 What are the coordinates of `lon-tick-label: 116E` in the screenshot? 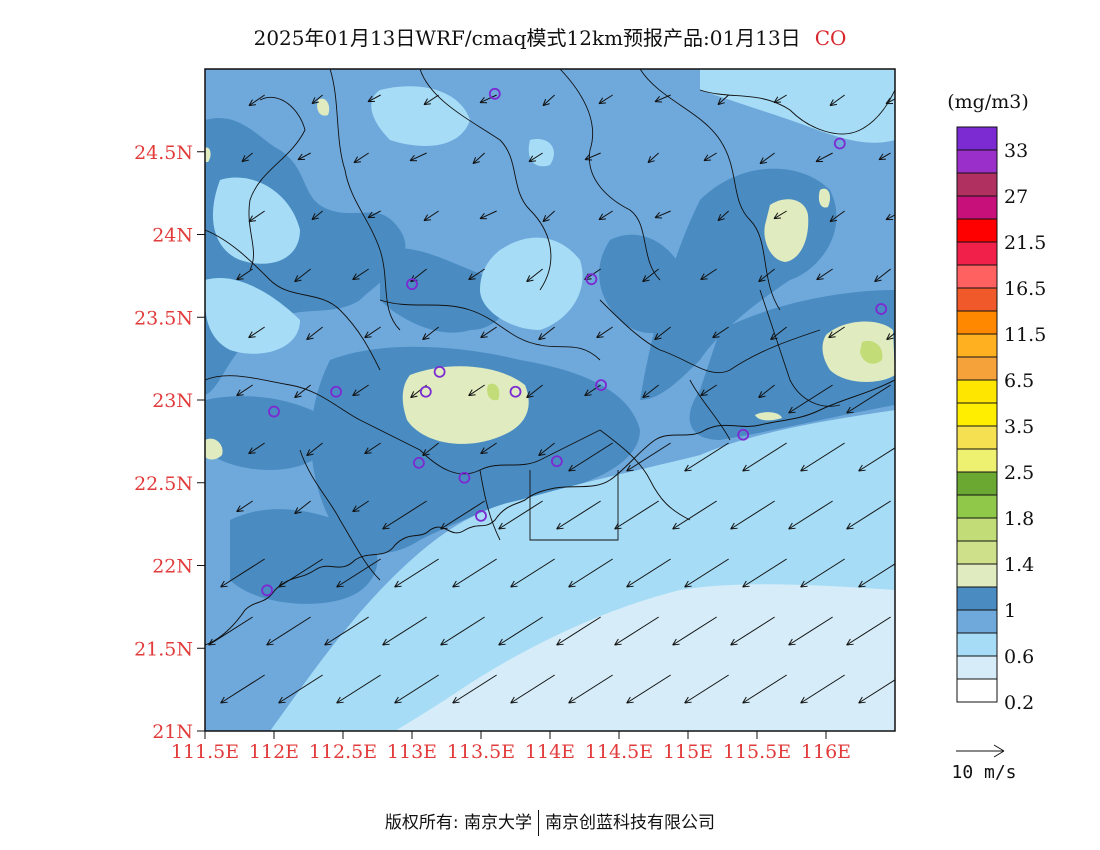 It's located at (826, 752).